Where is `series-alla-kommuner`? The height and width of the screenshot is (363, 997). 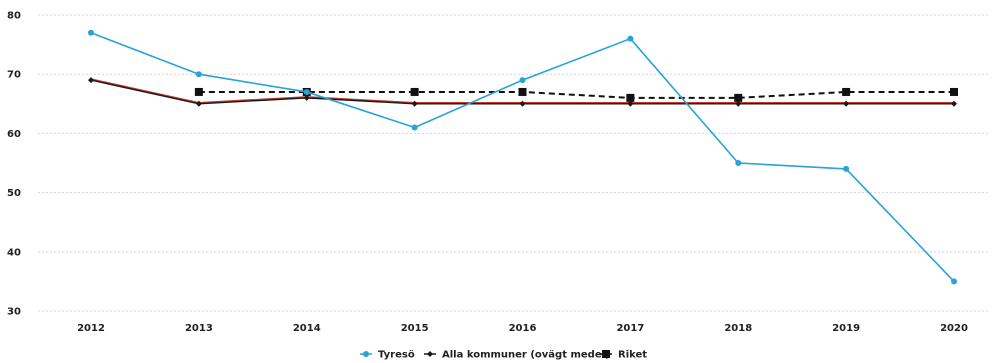
series-alla-kommuner is located at coordinates (522, 92).